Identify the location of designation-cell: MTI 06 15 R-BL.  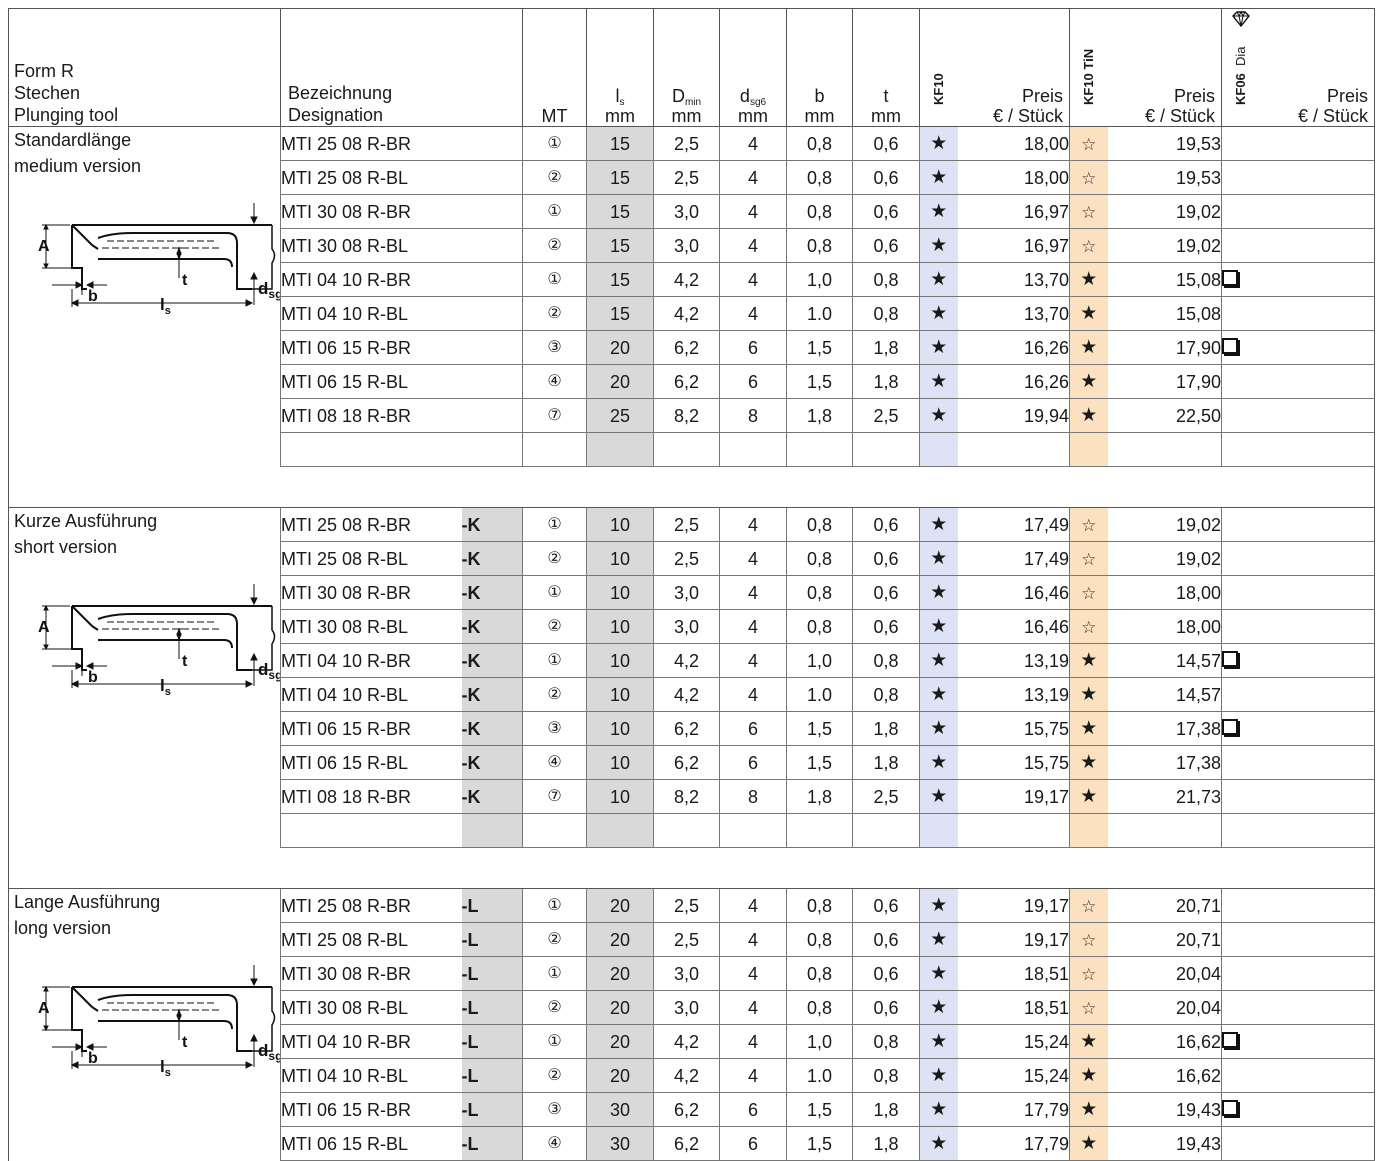
(371, 762).